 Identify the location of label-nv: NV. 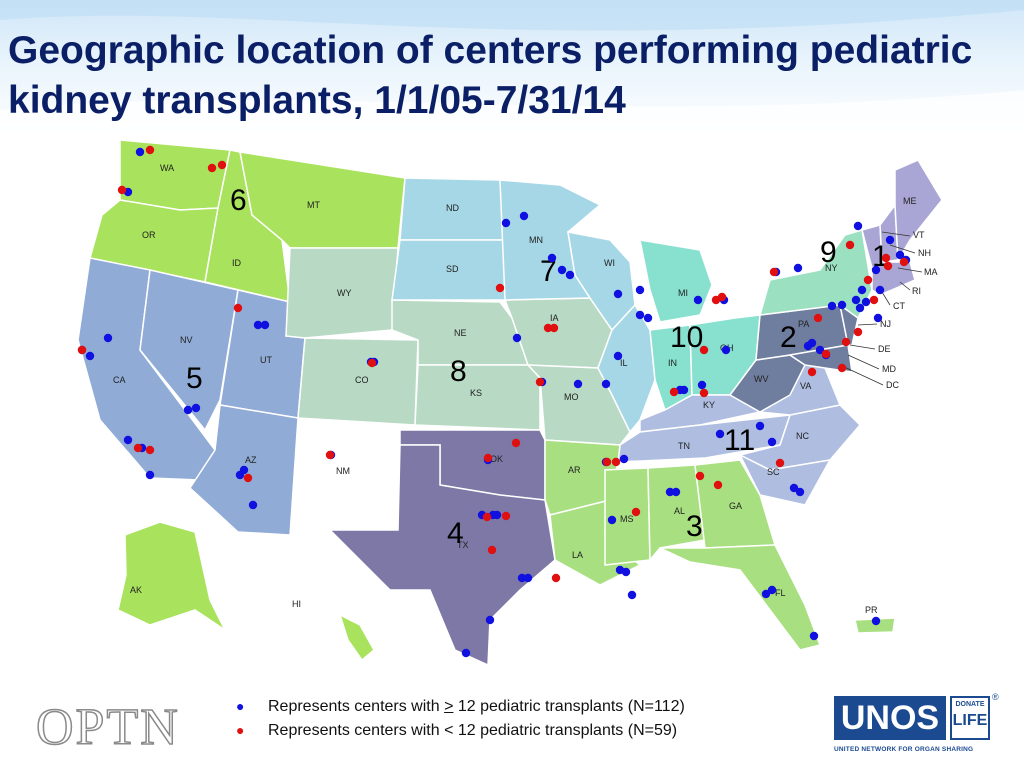
(186, 340).